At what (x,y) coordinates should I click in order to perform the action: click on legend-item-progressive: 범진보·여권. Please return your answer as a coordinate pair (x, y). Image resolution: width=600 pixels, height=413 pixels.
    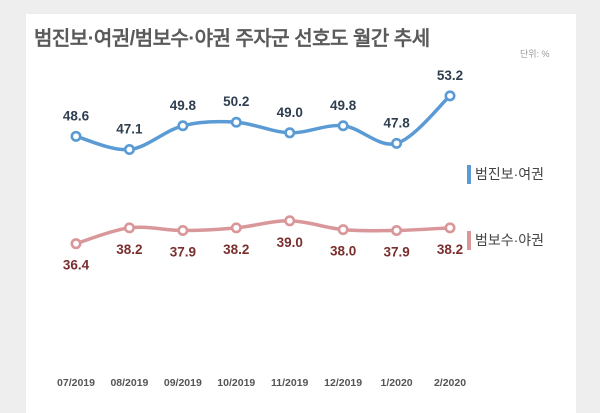
    Looking at the image, I should click on (505, 174).